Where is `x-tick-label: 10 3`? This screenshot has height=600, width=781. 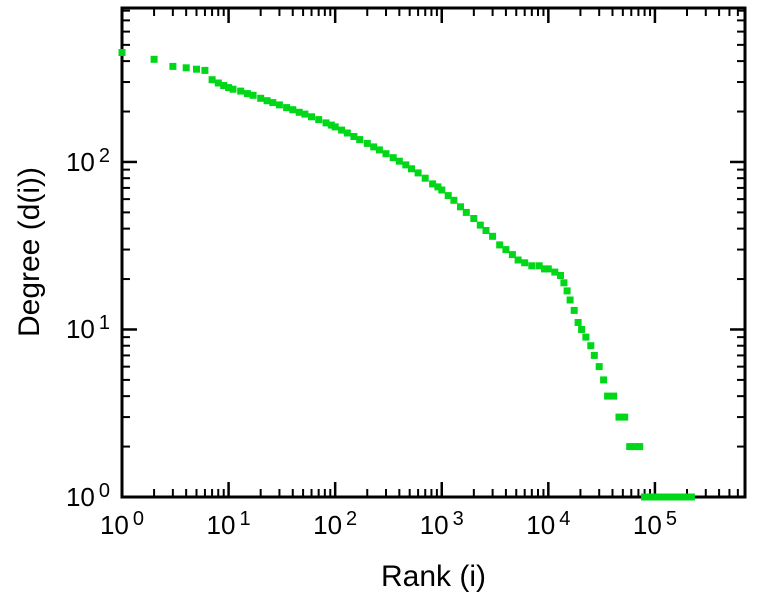
x-tick-label: 10 3 is located at coordinates (442, 523).